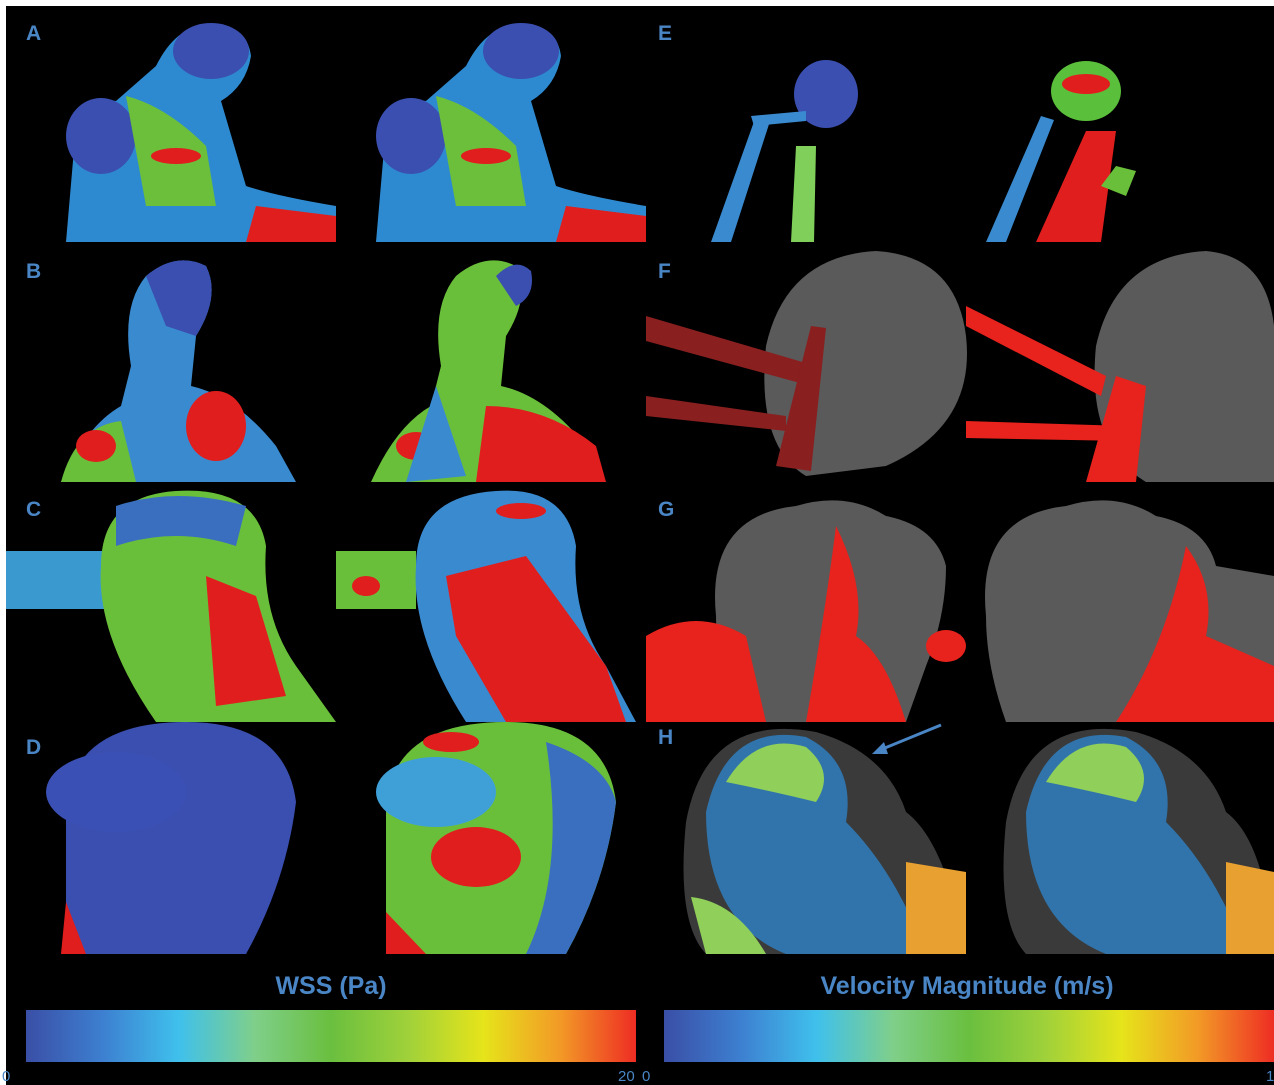 The width and height of the screenshot is (1274, 1085). What do you see at coordinates (960, 611) in the screenshot?
I see `panel-g-render` at bounding box center [960, 611].